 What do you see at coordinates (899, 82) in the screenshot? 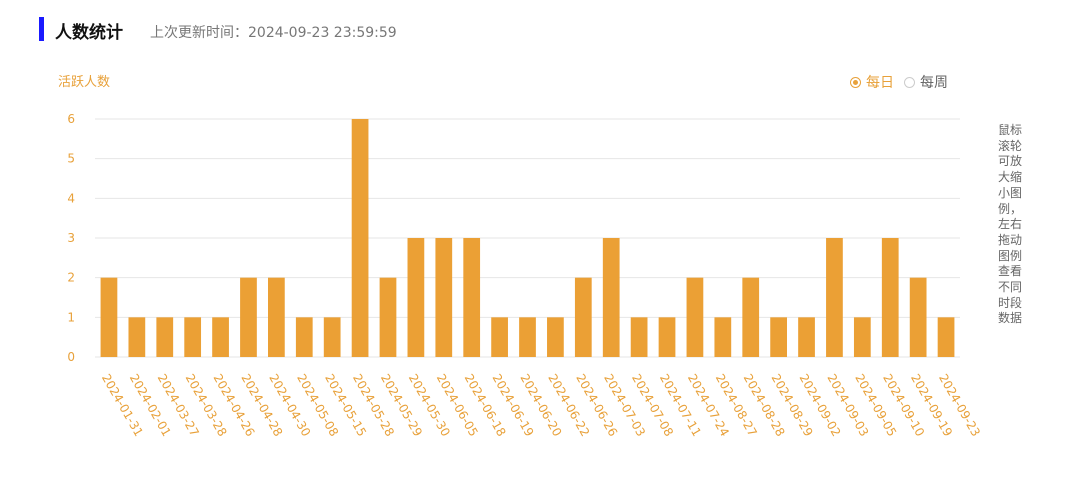
I see `period-switch: 每日 每周` at bounding box center [899, 82].